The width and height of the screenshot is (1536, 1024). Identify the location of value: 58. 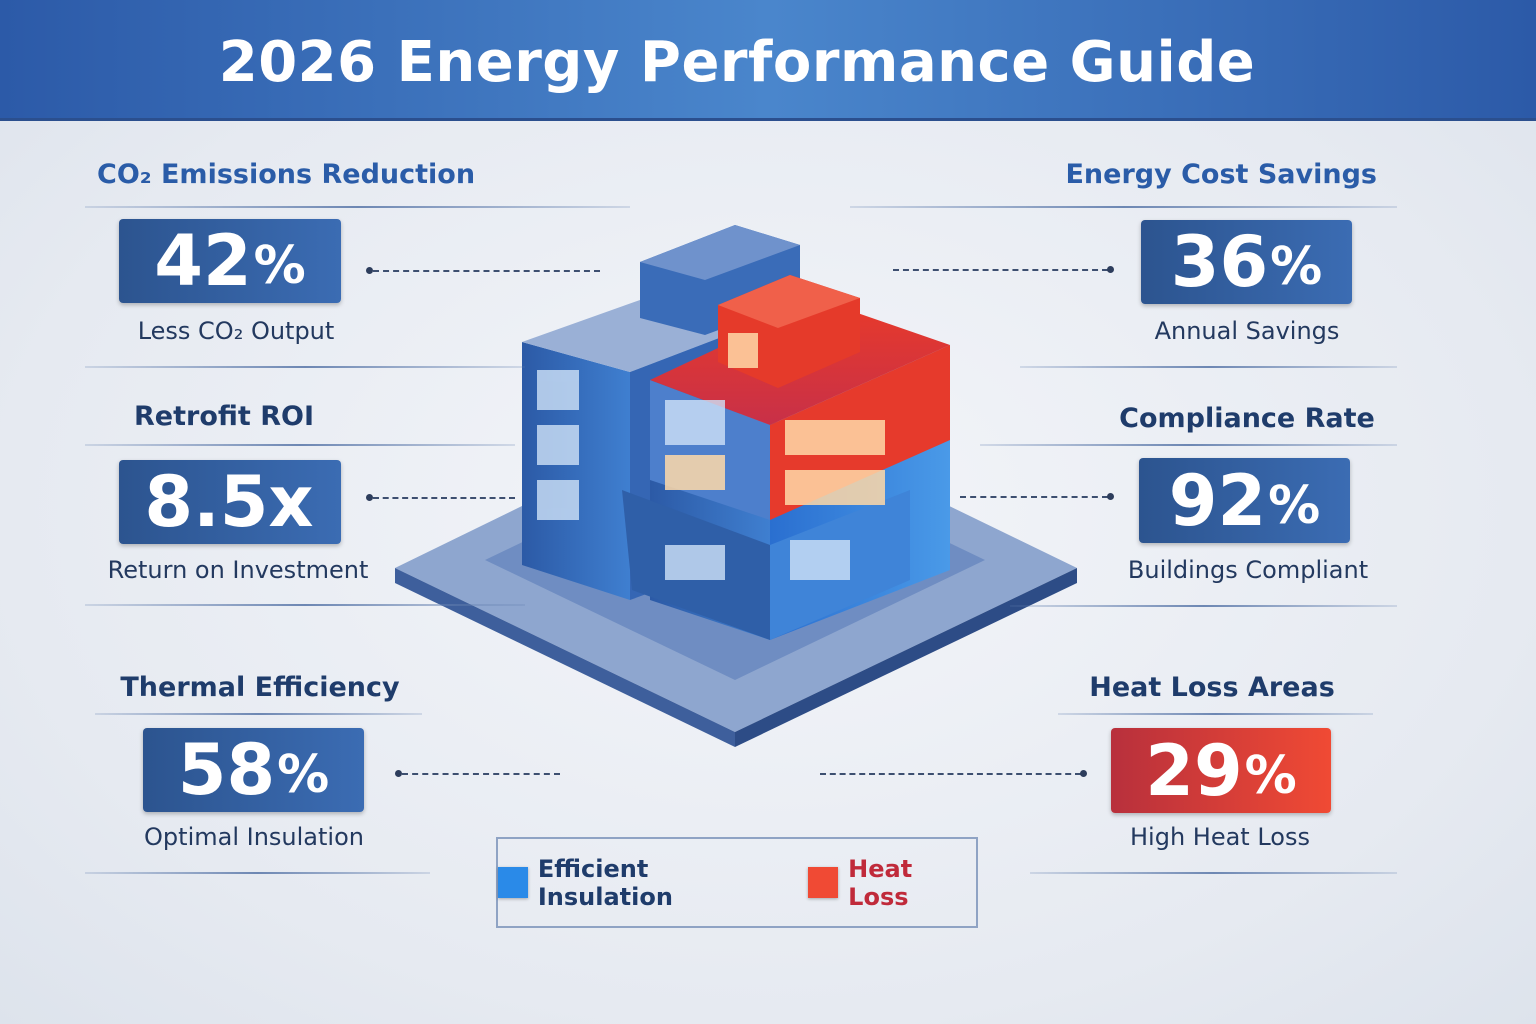
(226, 770).